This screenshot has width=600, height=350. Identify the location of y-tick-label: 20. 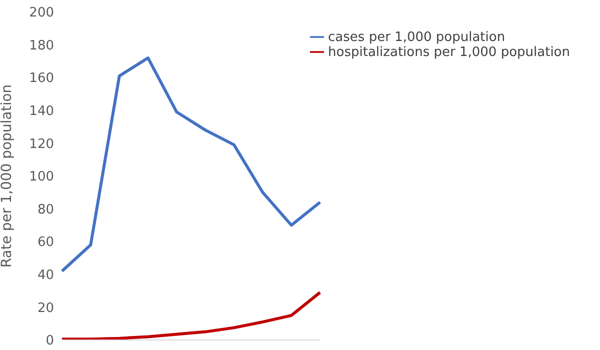
(45, 308).